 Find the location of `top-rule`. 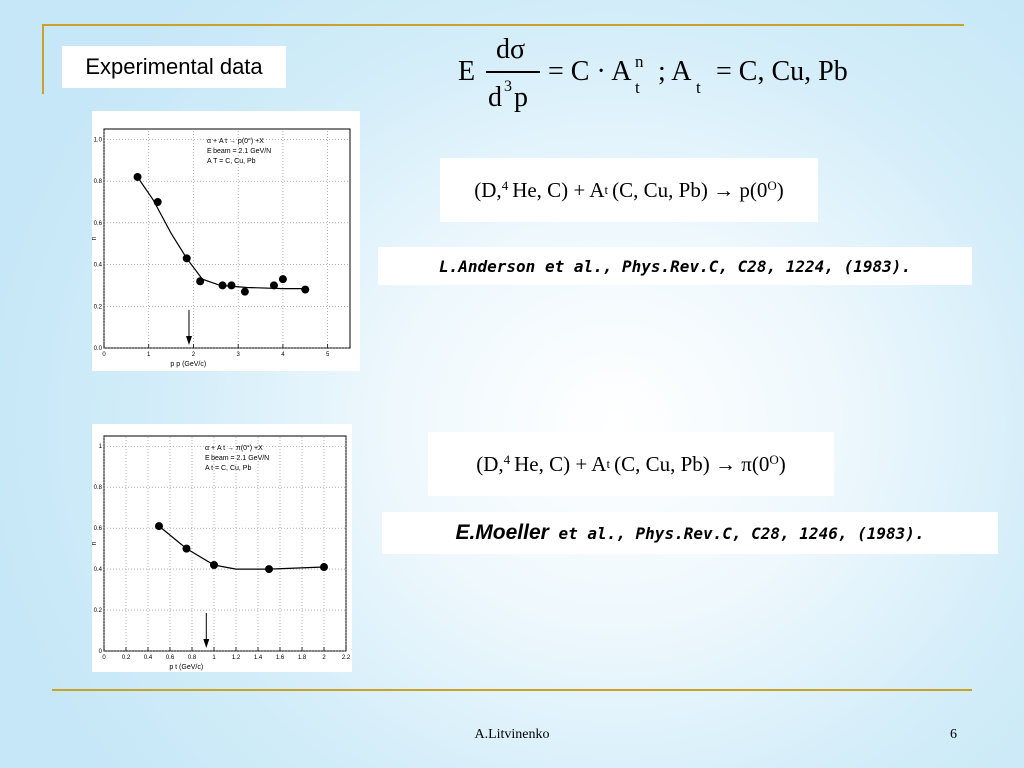

top-rule is located at coordinates (503, 25).